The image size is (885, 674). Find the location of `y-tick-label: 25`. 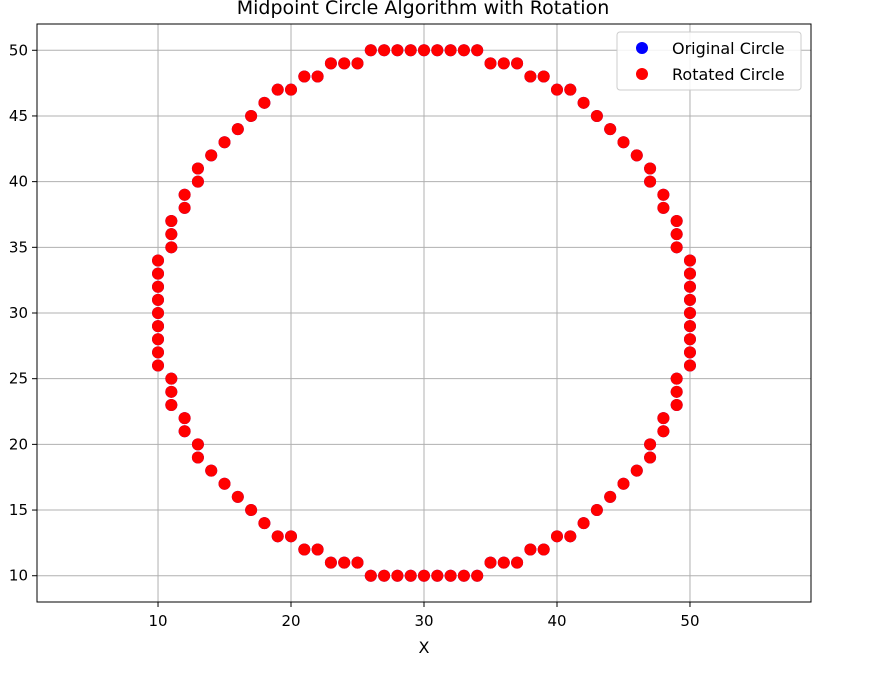

y-tick-label: 25 is located at coordinates (18, 379).